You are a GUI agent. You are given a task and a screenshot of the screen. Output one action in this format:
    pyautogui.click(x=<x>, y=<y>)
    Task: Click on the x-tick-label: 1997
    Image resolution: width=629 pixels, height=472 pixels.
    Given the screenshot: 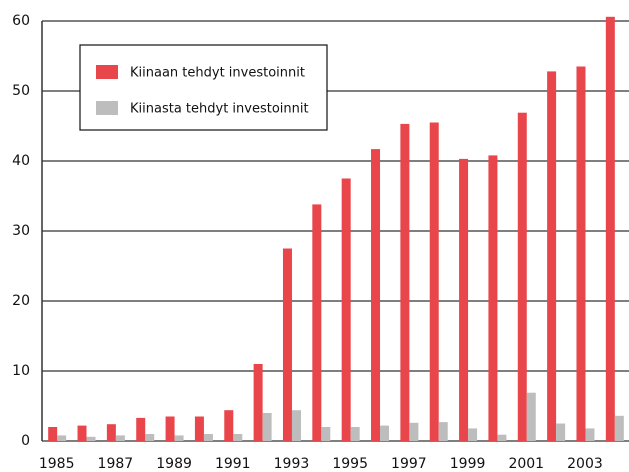 What is the action you would take?
    pyautogui.click(x=409, y=464)
    